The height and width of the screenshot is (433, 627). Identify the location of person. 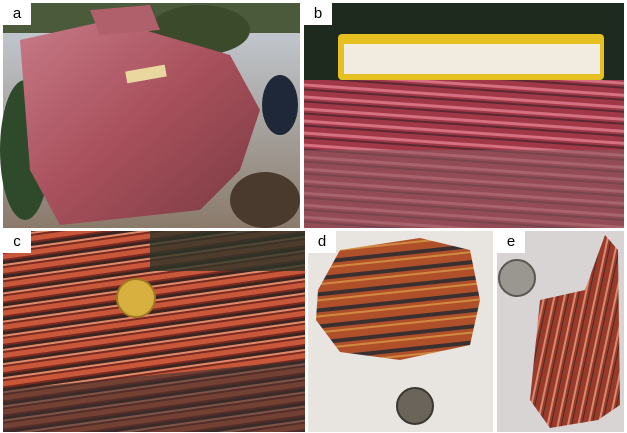
(280, 105).